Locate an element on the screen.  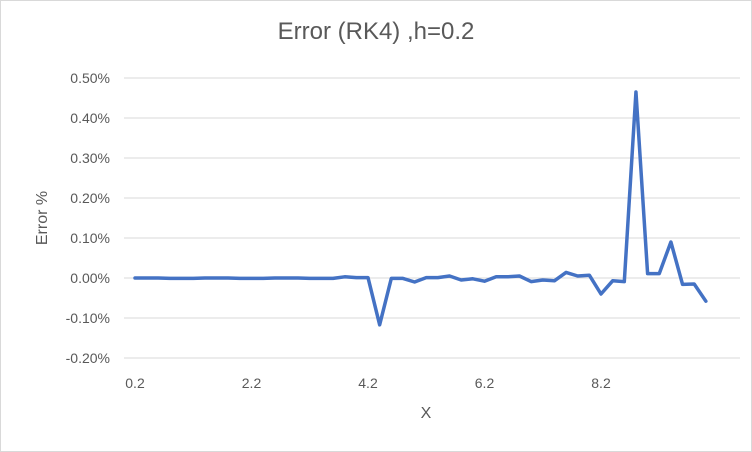
y-tick-label: -0.10% is located at coordinates (88, 318).